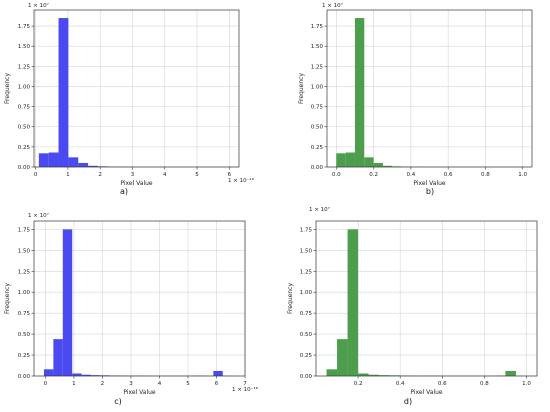 The image size is (550, 412). I want to click on chart-c-x-tick-label: 5, so click(188, 384).